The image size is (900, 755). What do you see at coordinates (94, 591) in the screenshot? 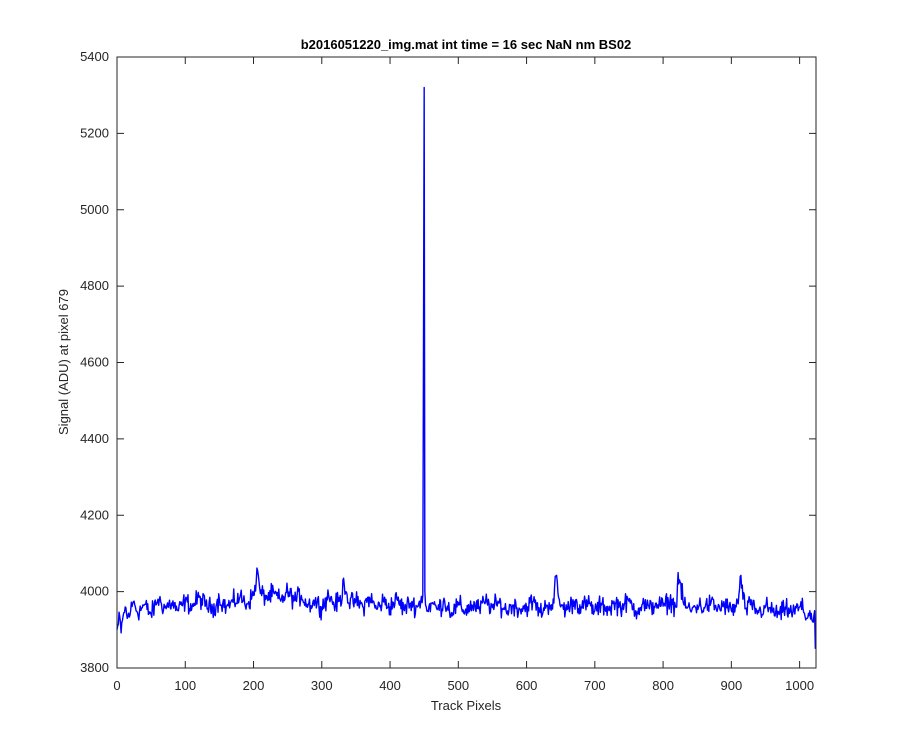
I see `y-tick-label: 4000` at bounding box center [94, 591].